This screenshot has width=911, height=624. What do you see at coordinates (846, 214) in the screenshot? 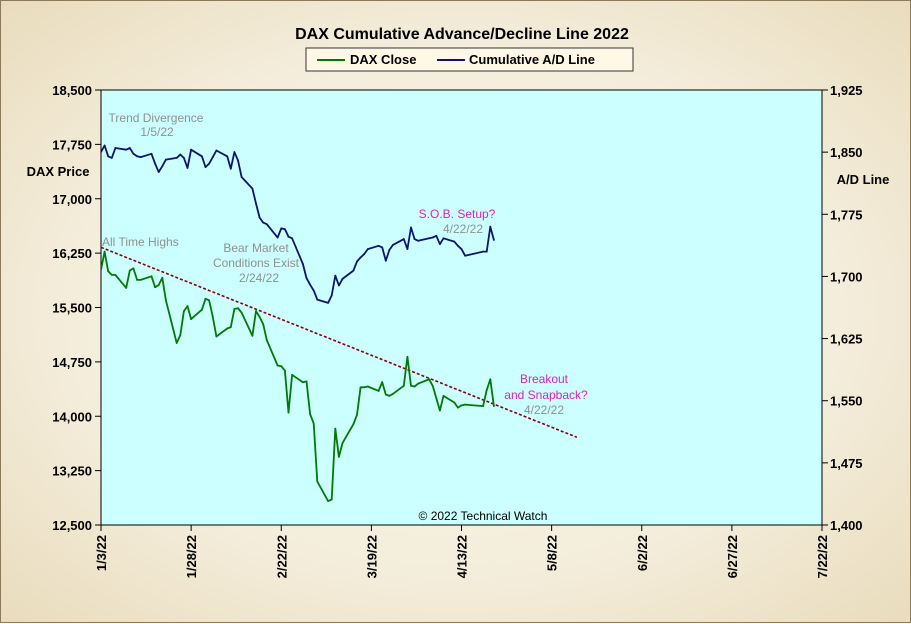
I see `y-tick-label-right: 1,775` at bounding box center [846, 214].